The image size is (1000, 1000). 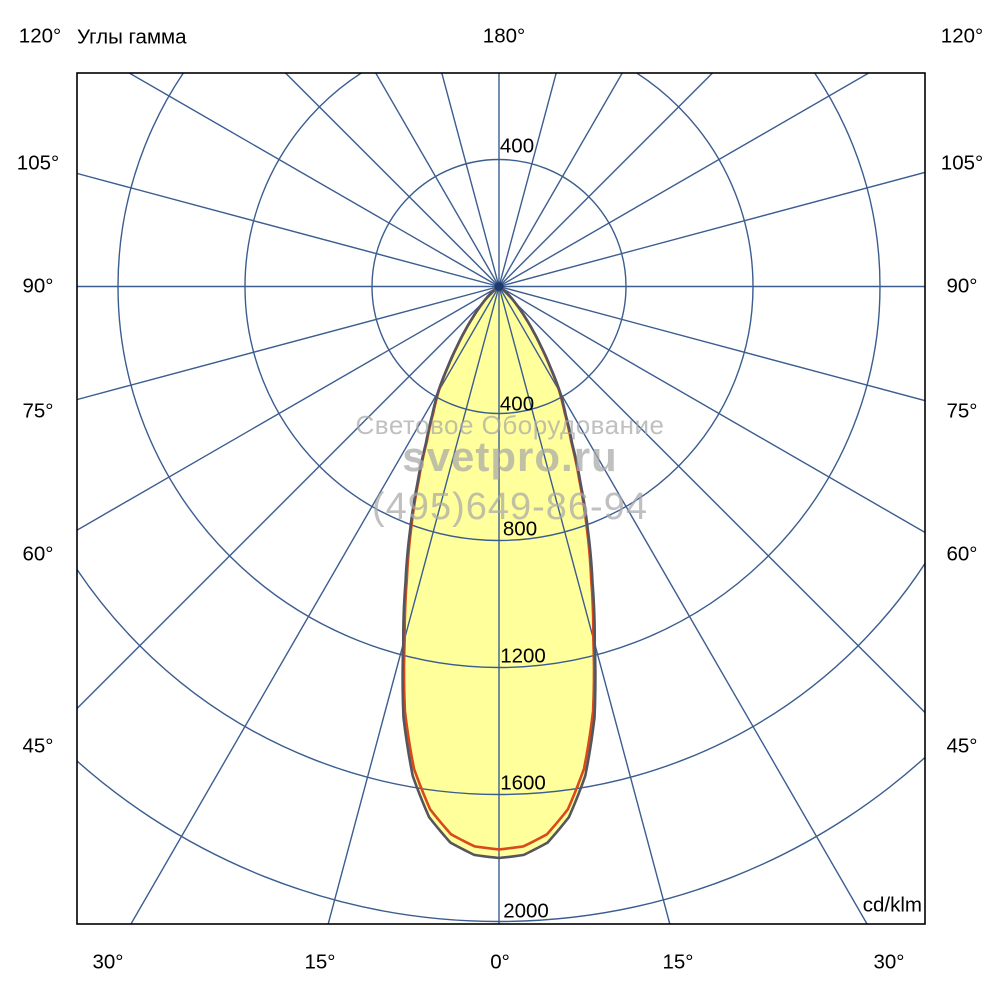 What do you see at coordinates (107, 962) in the screenshot?
I see `angle-label-bottom-left-30: 30°` at bounding box center [107, 962].